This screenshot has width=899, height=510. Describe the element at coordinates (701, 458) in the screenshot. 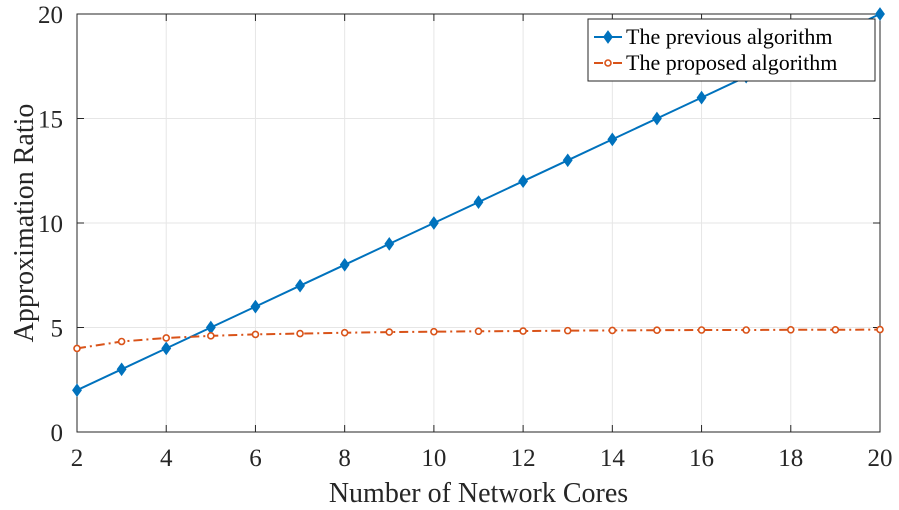

I see `x-tick-label: 16` at that location.